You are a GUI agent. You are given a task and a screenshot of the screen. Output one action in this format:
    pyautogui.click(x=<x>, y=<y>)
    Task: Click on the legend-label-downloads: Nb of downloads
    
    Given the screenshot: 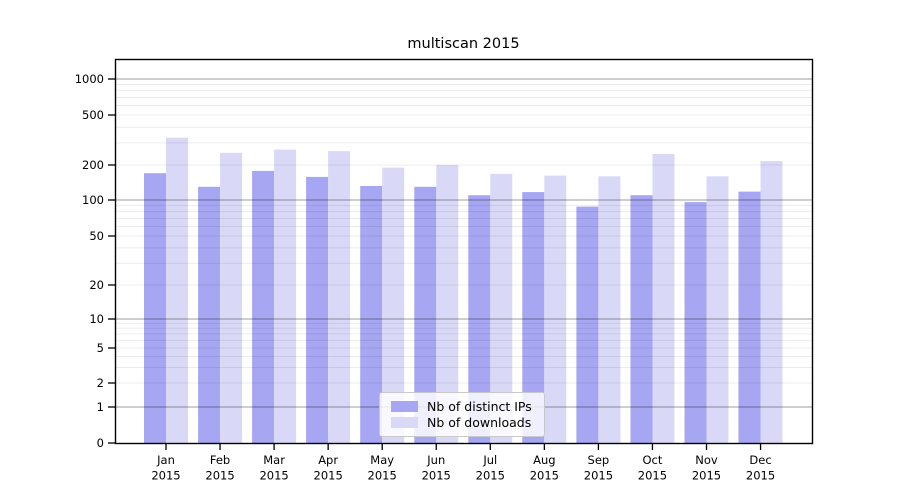 What is the action you would take?
    pyautogui.click(x=479, y=422)
    